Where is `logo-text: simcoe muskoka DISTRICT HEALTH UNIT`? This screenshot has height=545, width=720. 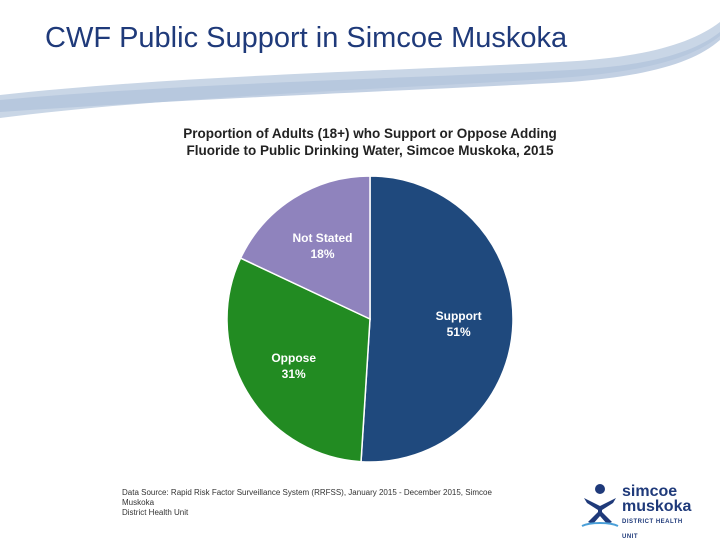 logo-text: simcoe muskoka DISTRICT HEALTH UNIT is located at coordinates (661, 514).